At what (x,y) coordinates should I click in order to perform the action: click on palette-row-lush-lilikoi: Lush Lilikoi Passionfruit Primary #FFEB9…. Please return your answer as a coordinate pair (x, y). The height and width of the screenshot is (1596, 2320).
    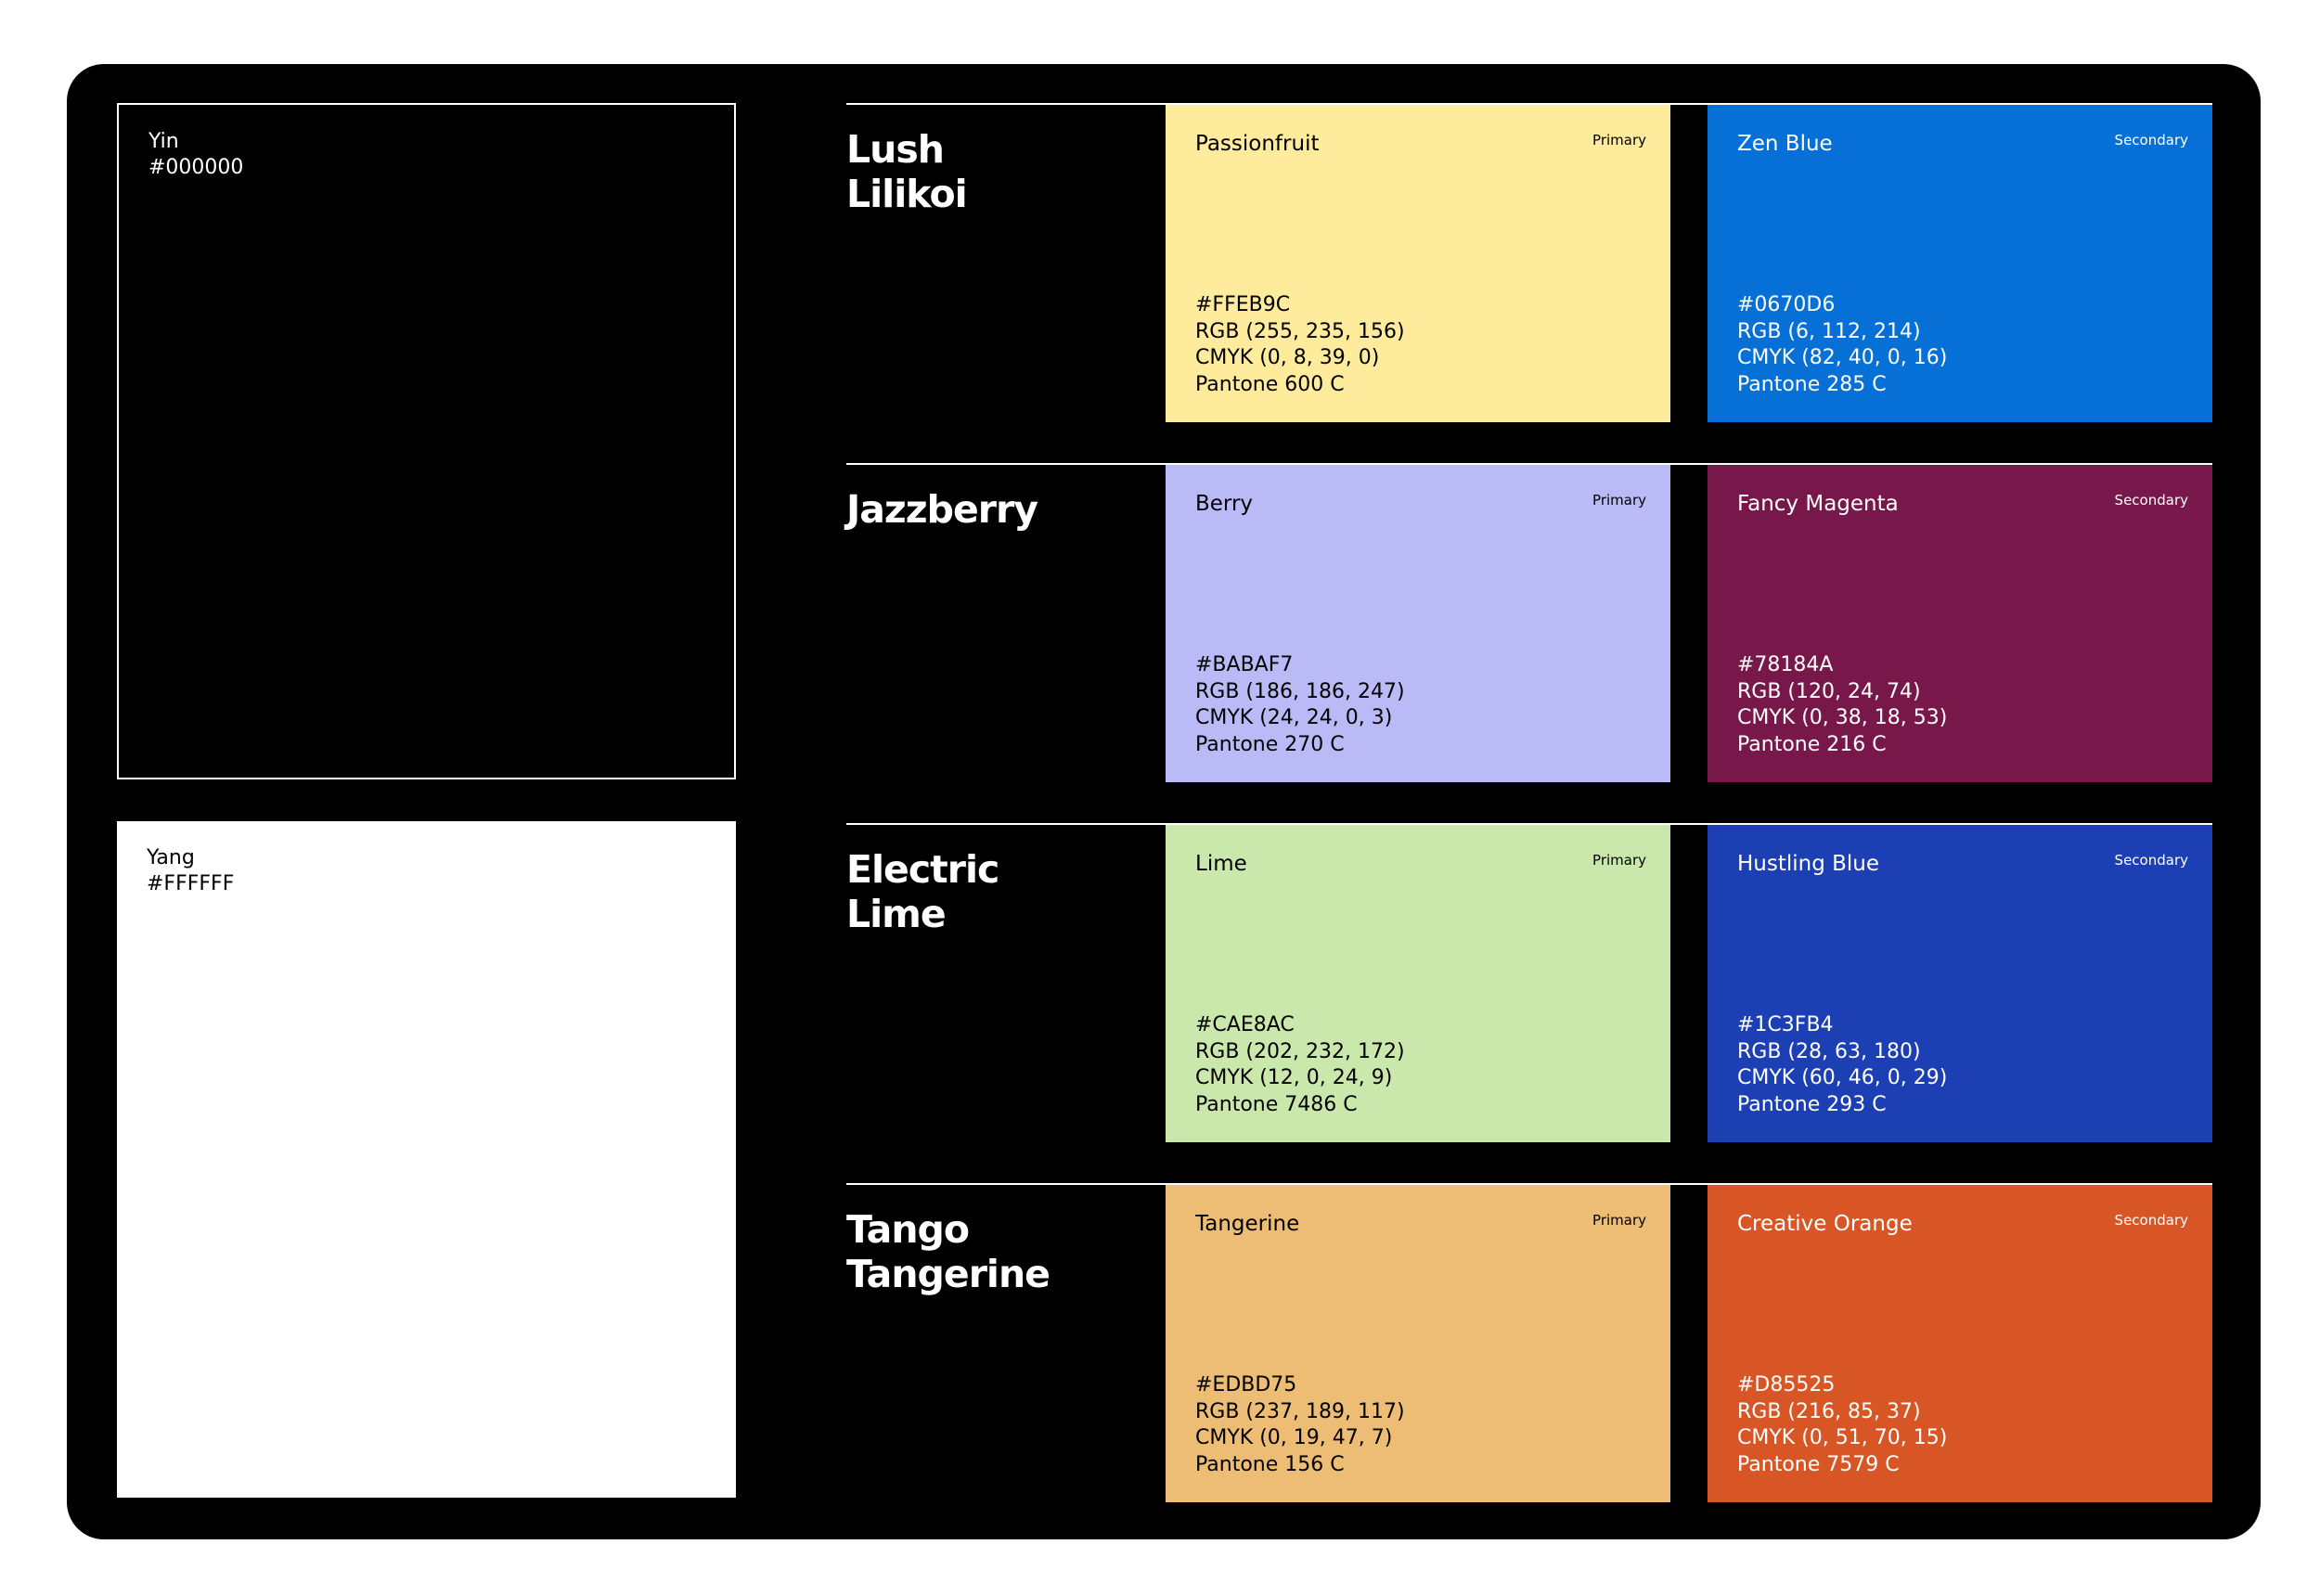
    Looking at the image, I should click on (1529, 262).